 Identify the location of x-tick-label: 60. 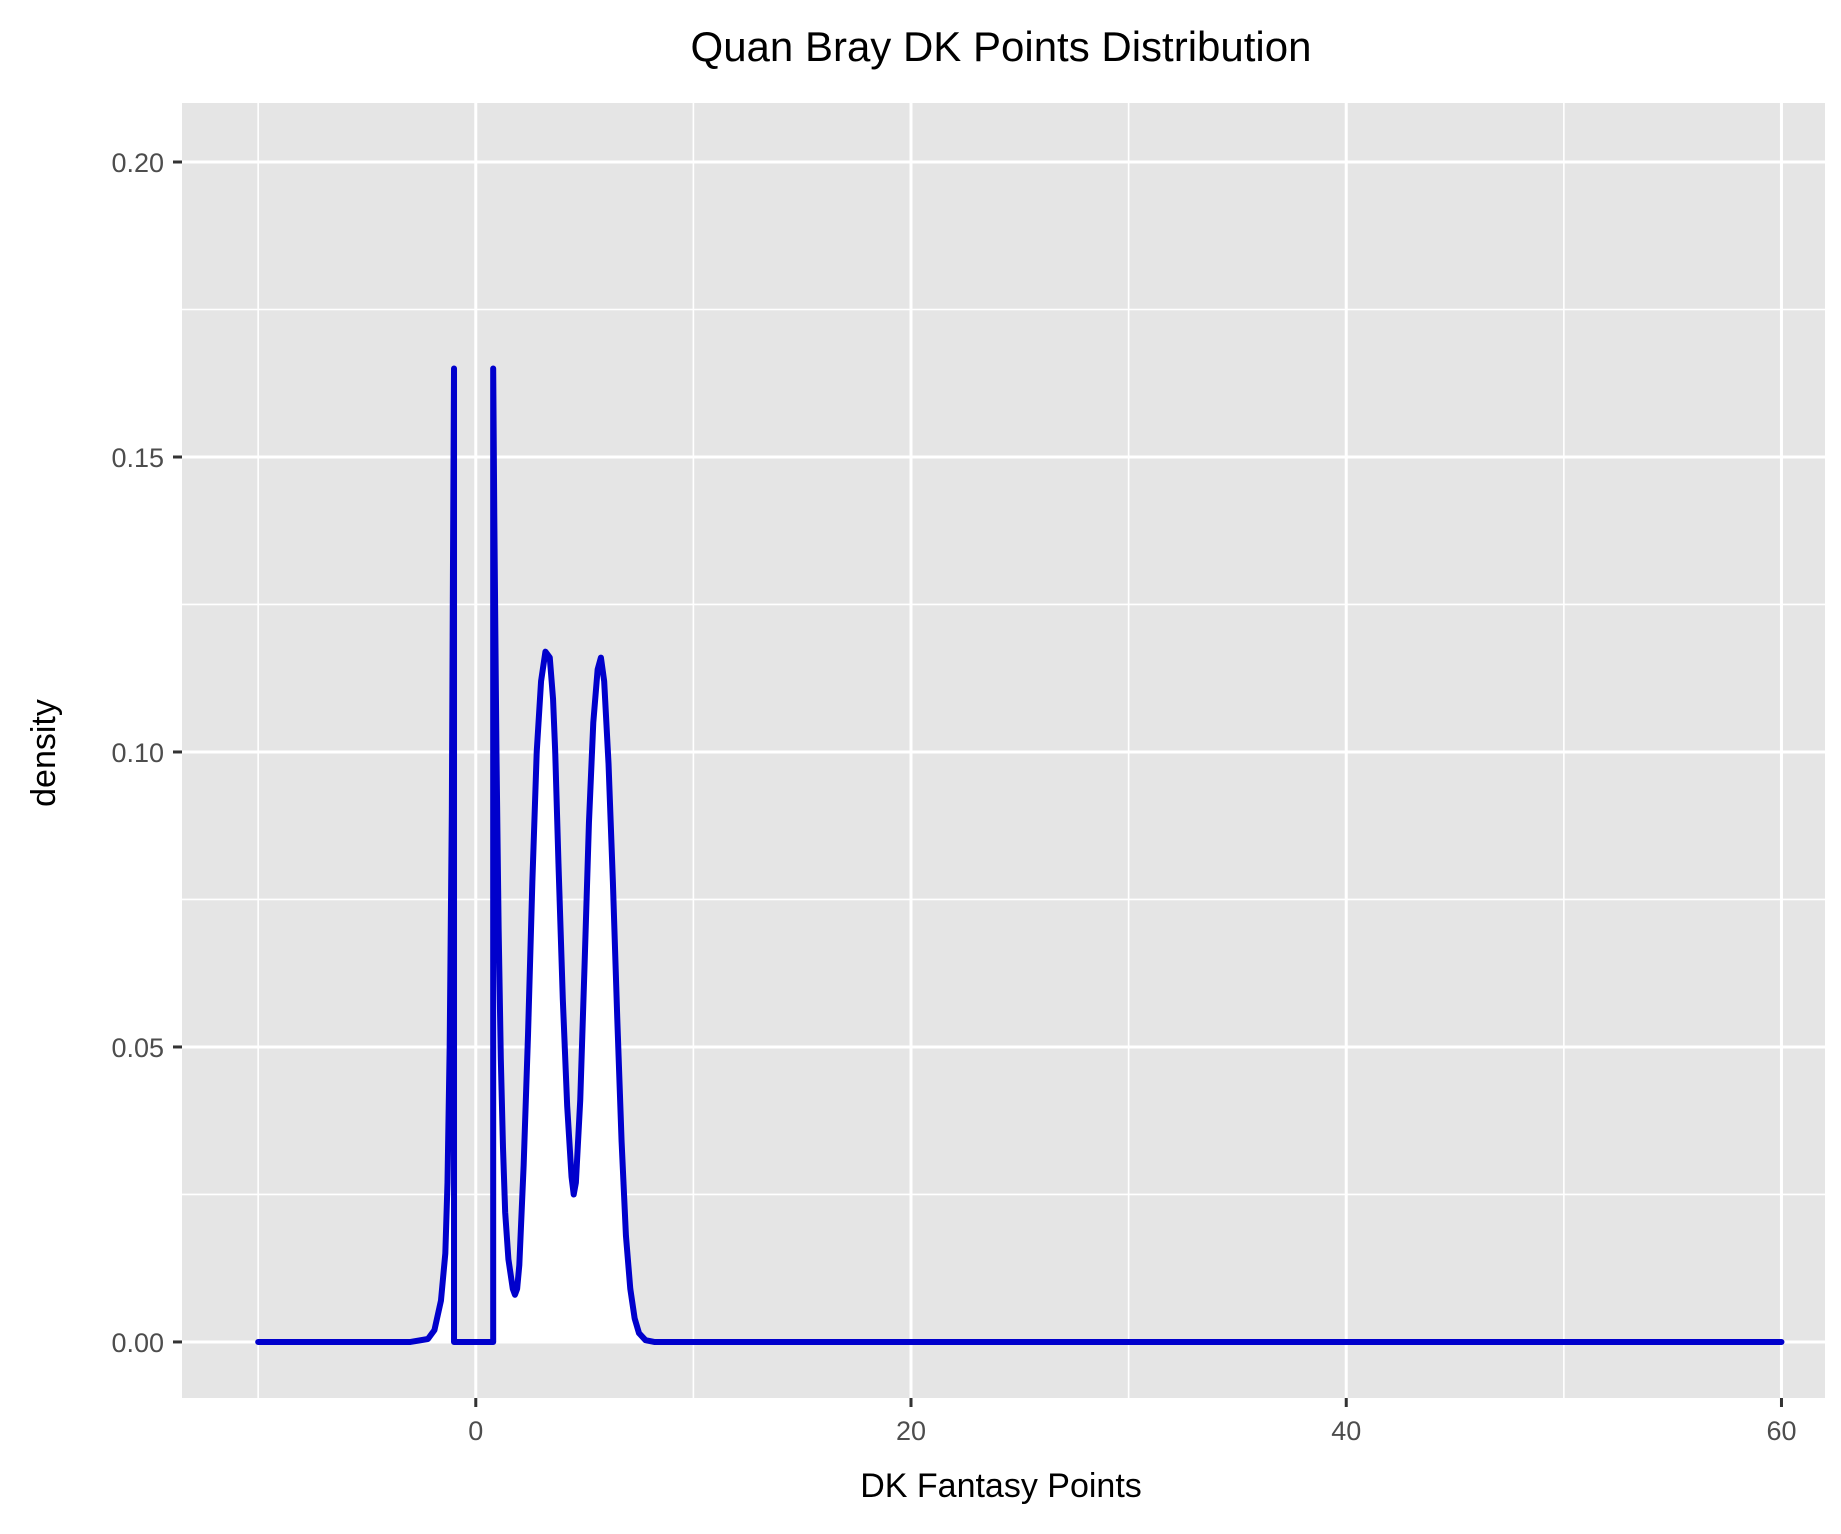
(1781, 1431).